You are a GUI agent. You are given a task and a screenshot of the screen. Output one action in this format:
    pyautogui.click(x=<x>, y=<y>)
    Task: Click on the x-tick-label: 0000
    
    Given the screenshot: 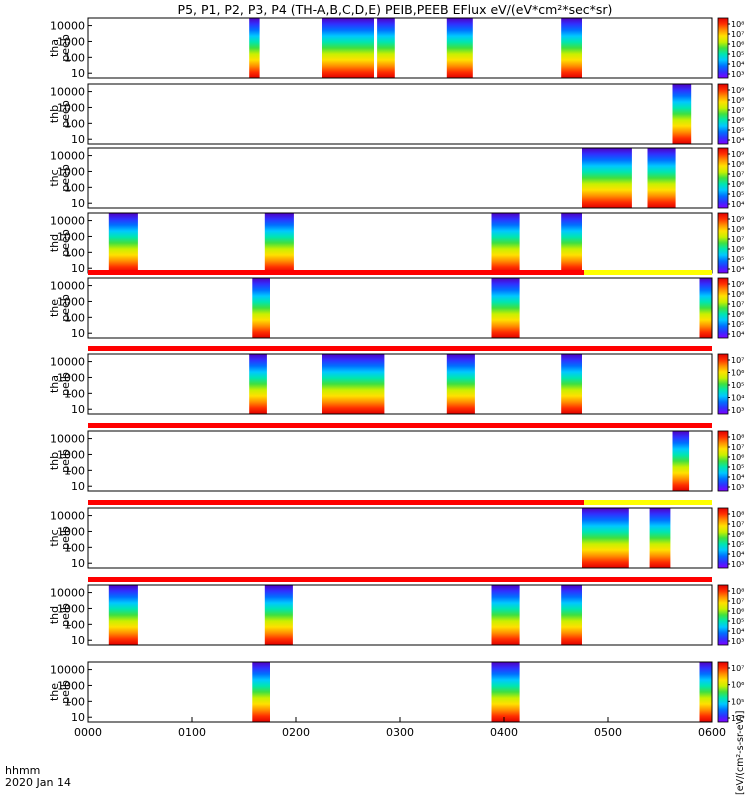 What is the action you would take?
    pyautogui.click(x=88, y=732)
    